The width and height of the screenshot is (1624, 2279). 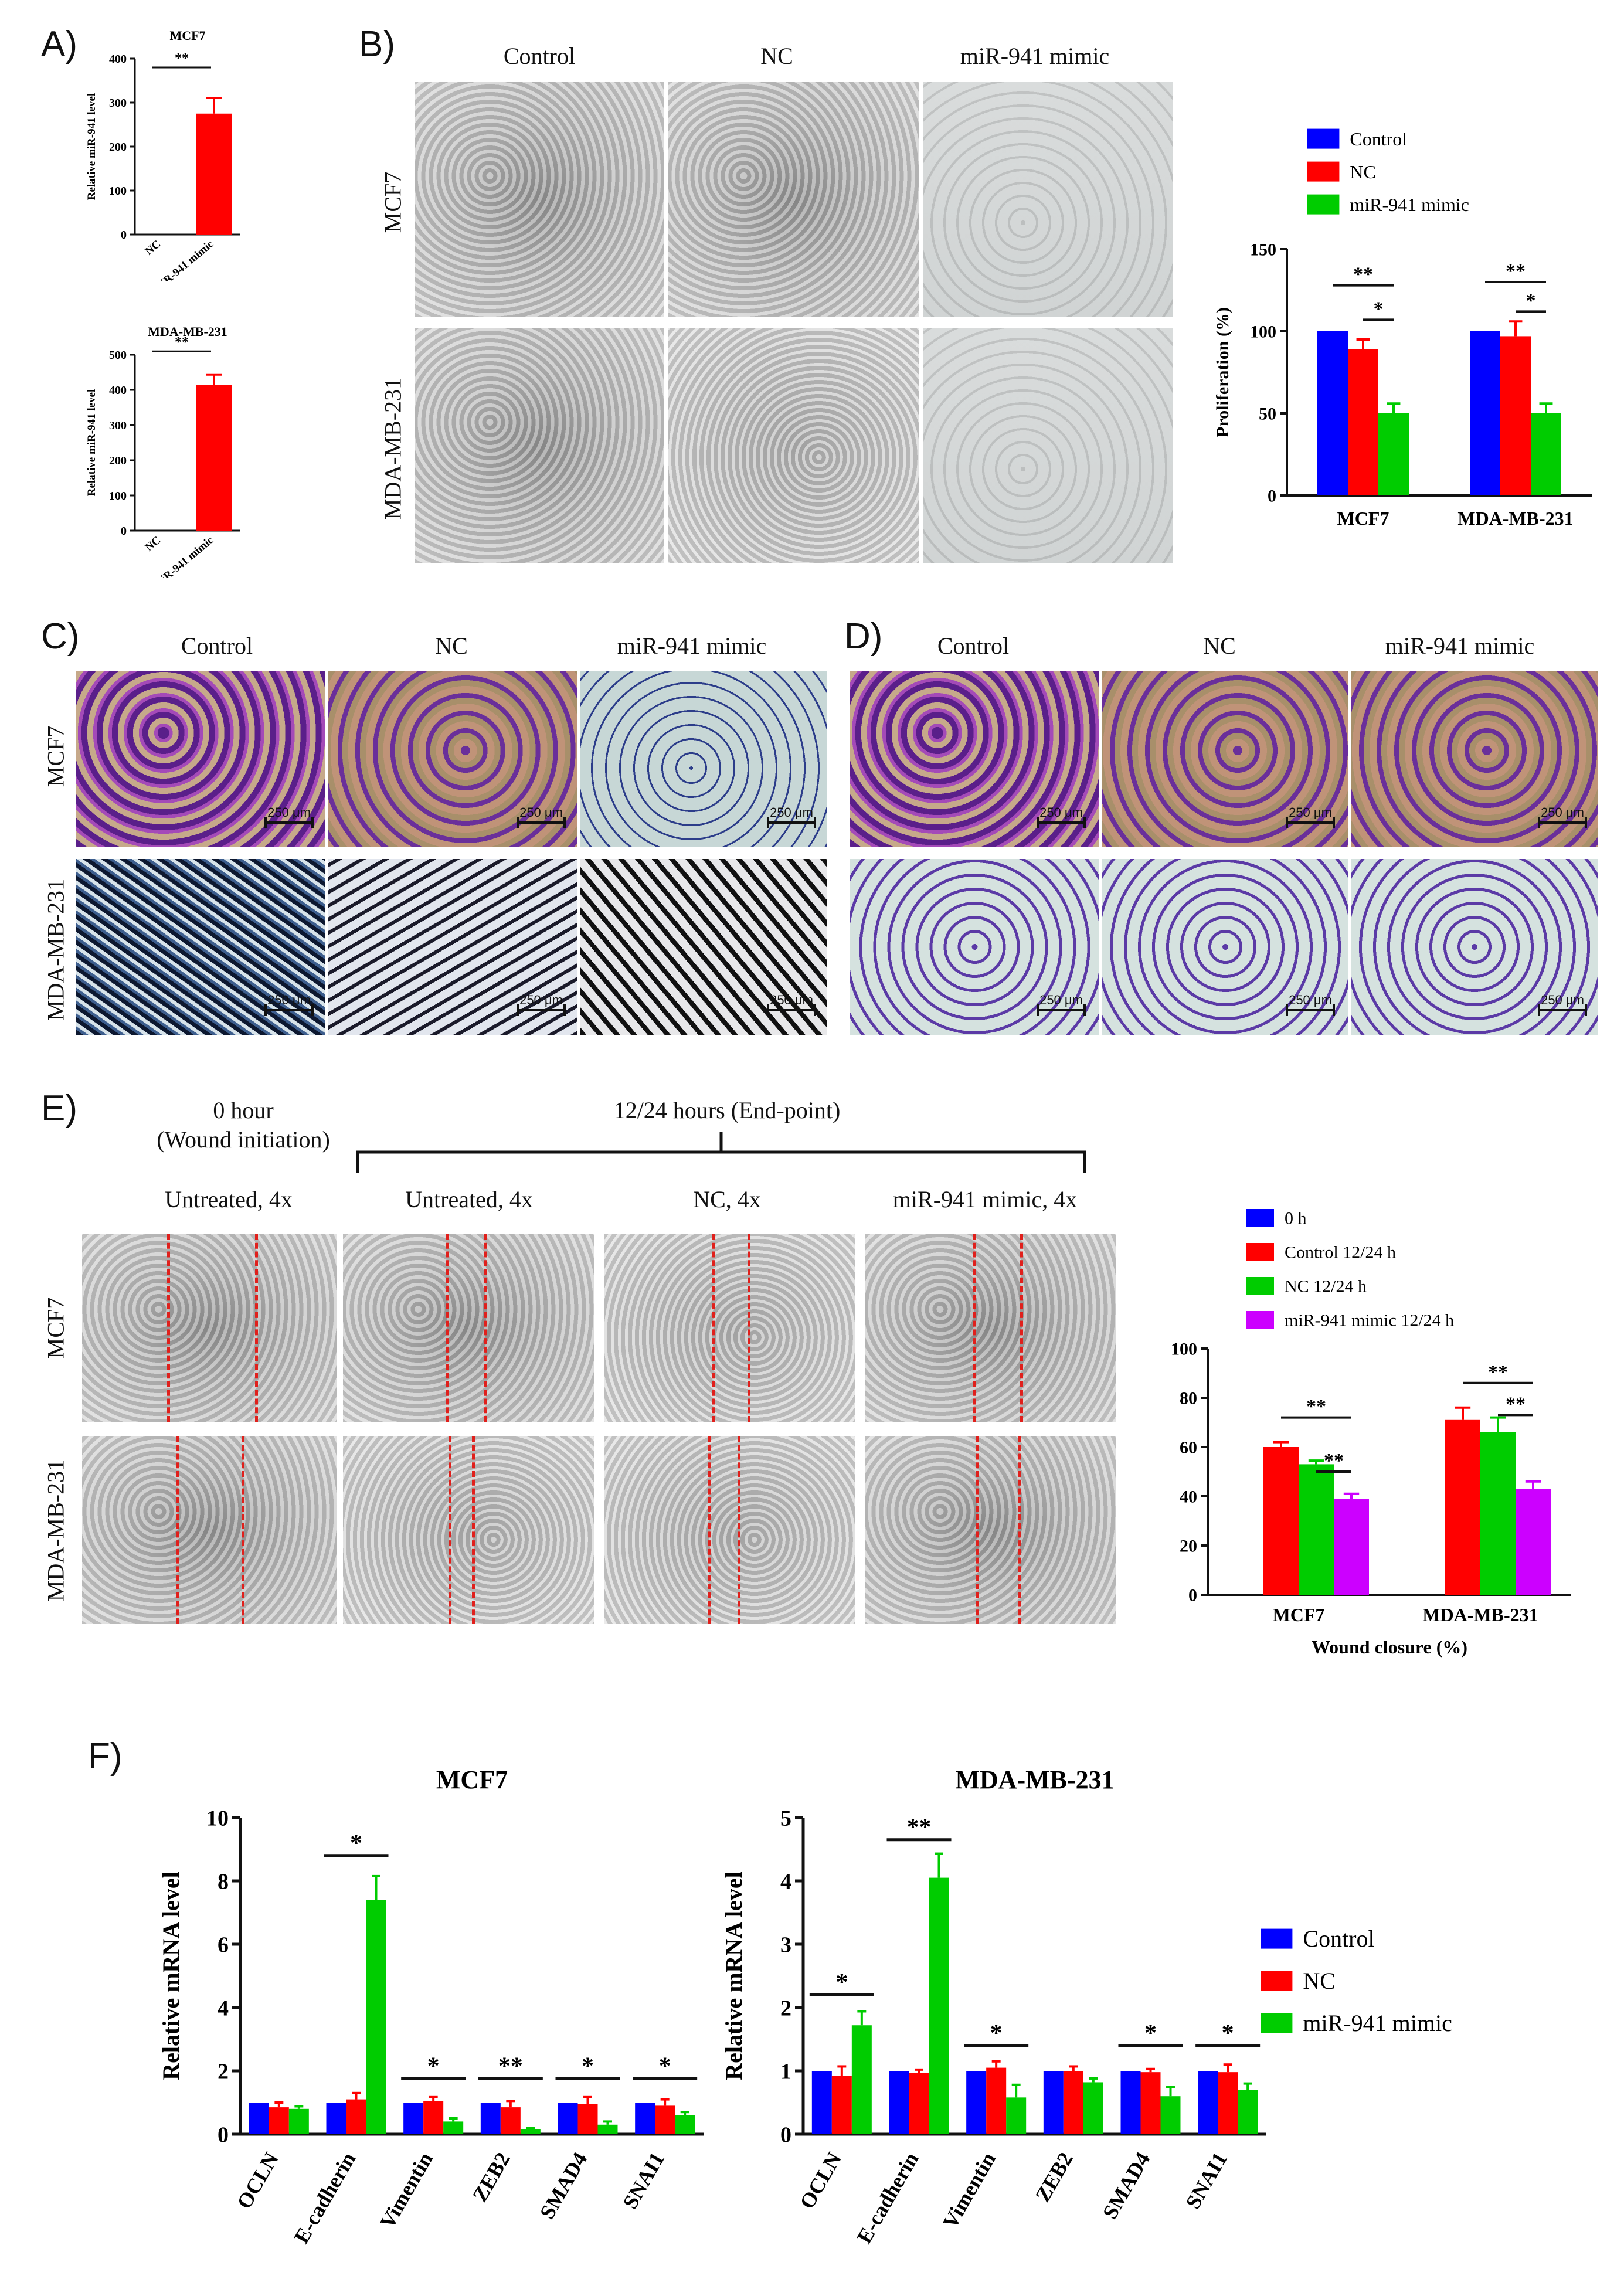 What do you see at coordinates (325, 2197) in the screenshot?
I see `x-tick-label: E-cadherin` at bounding box center [325, 2197].